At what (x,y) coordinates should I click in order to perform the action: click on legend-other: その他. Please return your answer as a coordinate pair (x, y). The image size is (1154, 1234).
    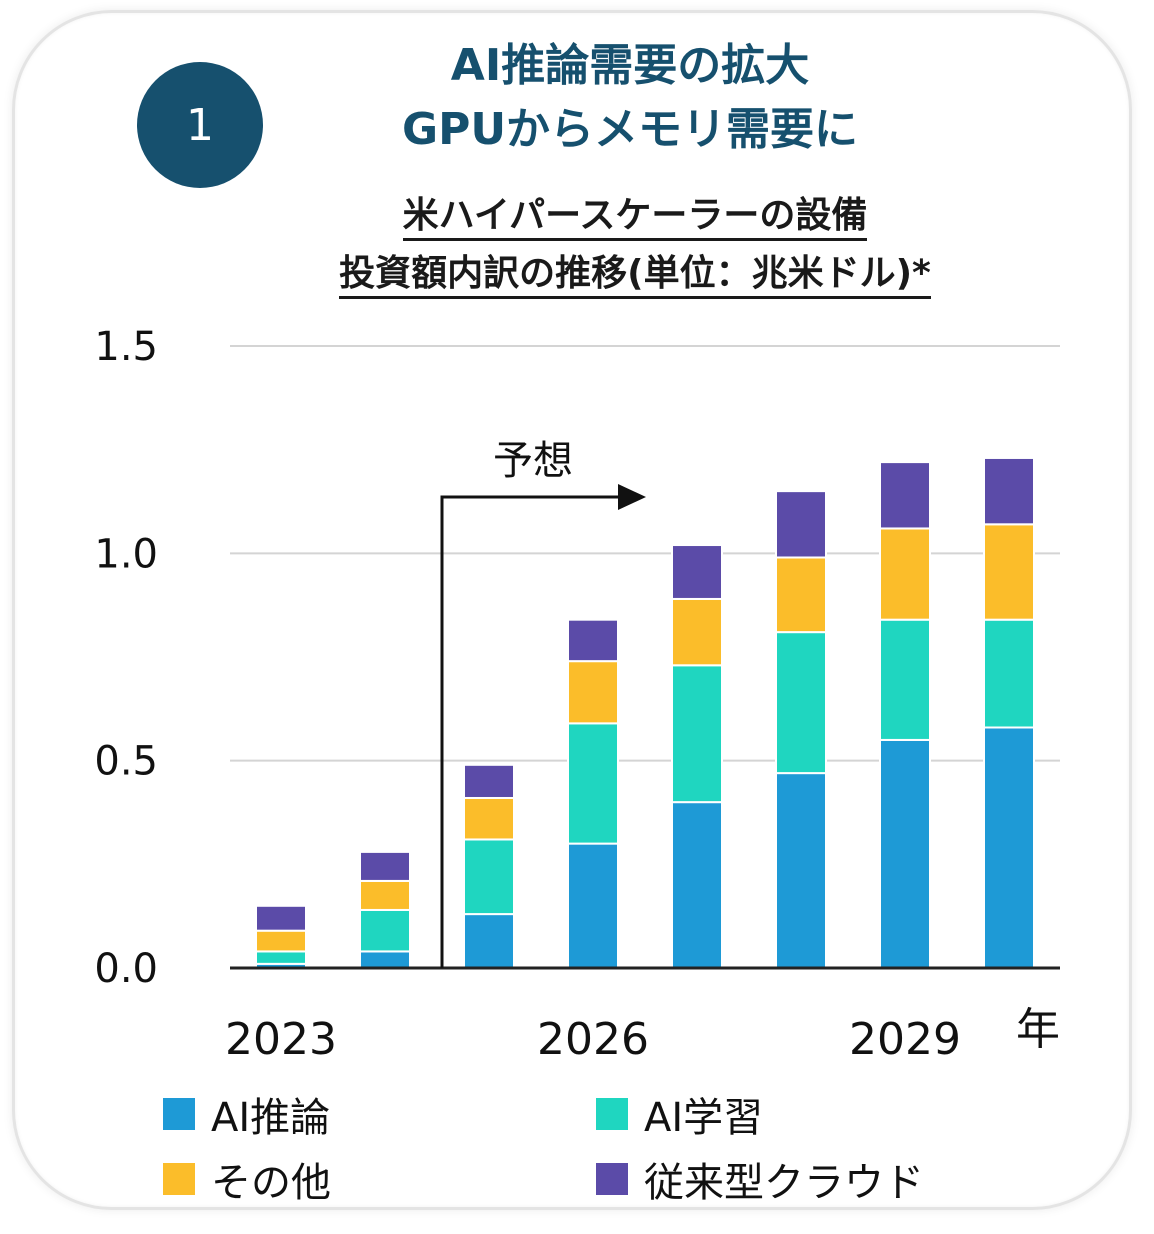
    Looking at the image, I should click on (247, 1179).